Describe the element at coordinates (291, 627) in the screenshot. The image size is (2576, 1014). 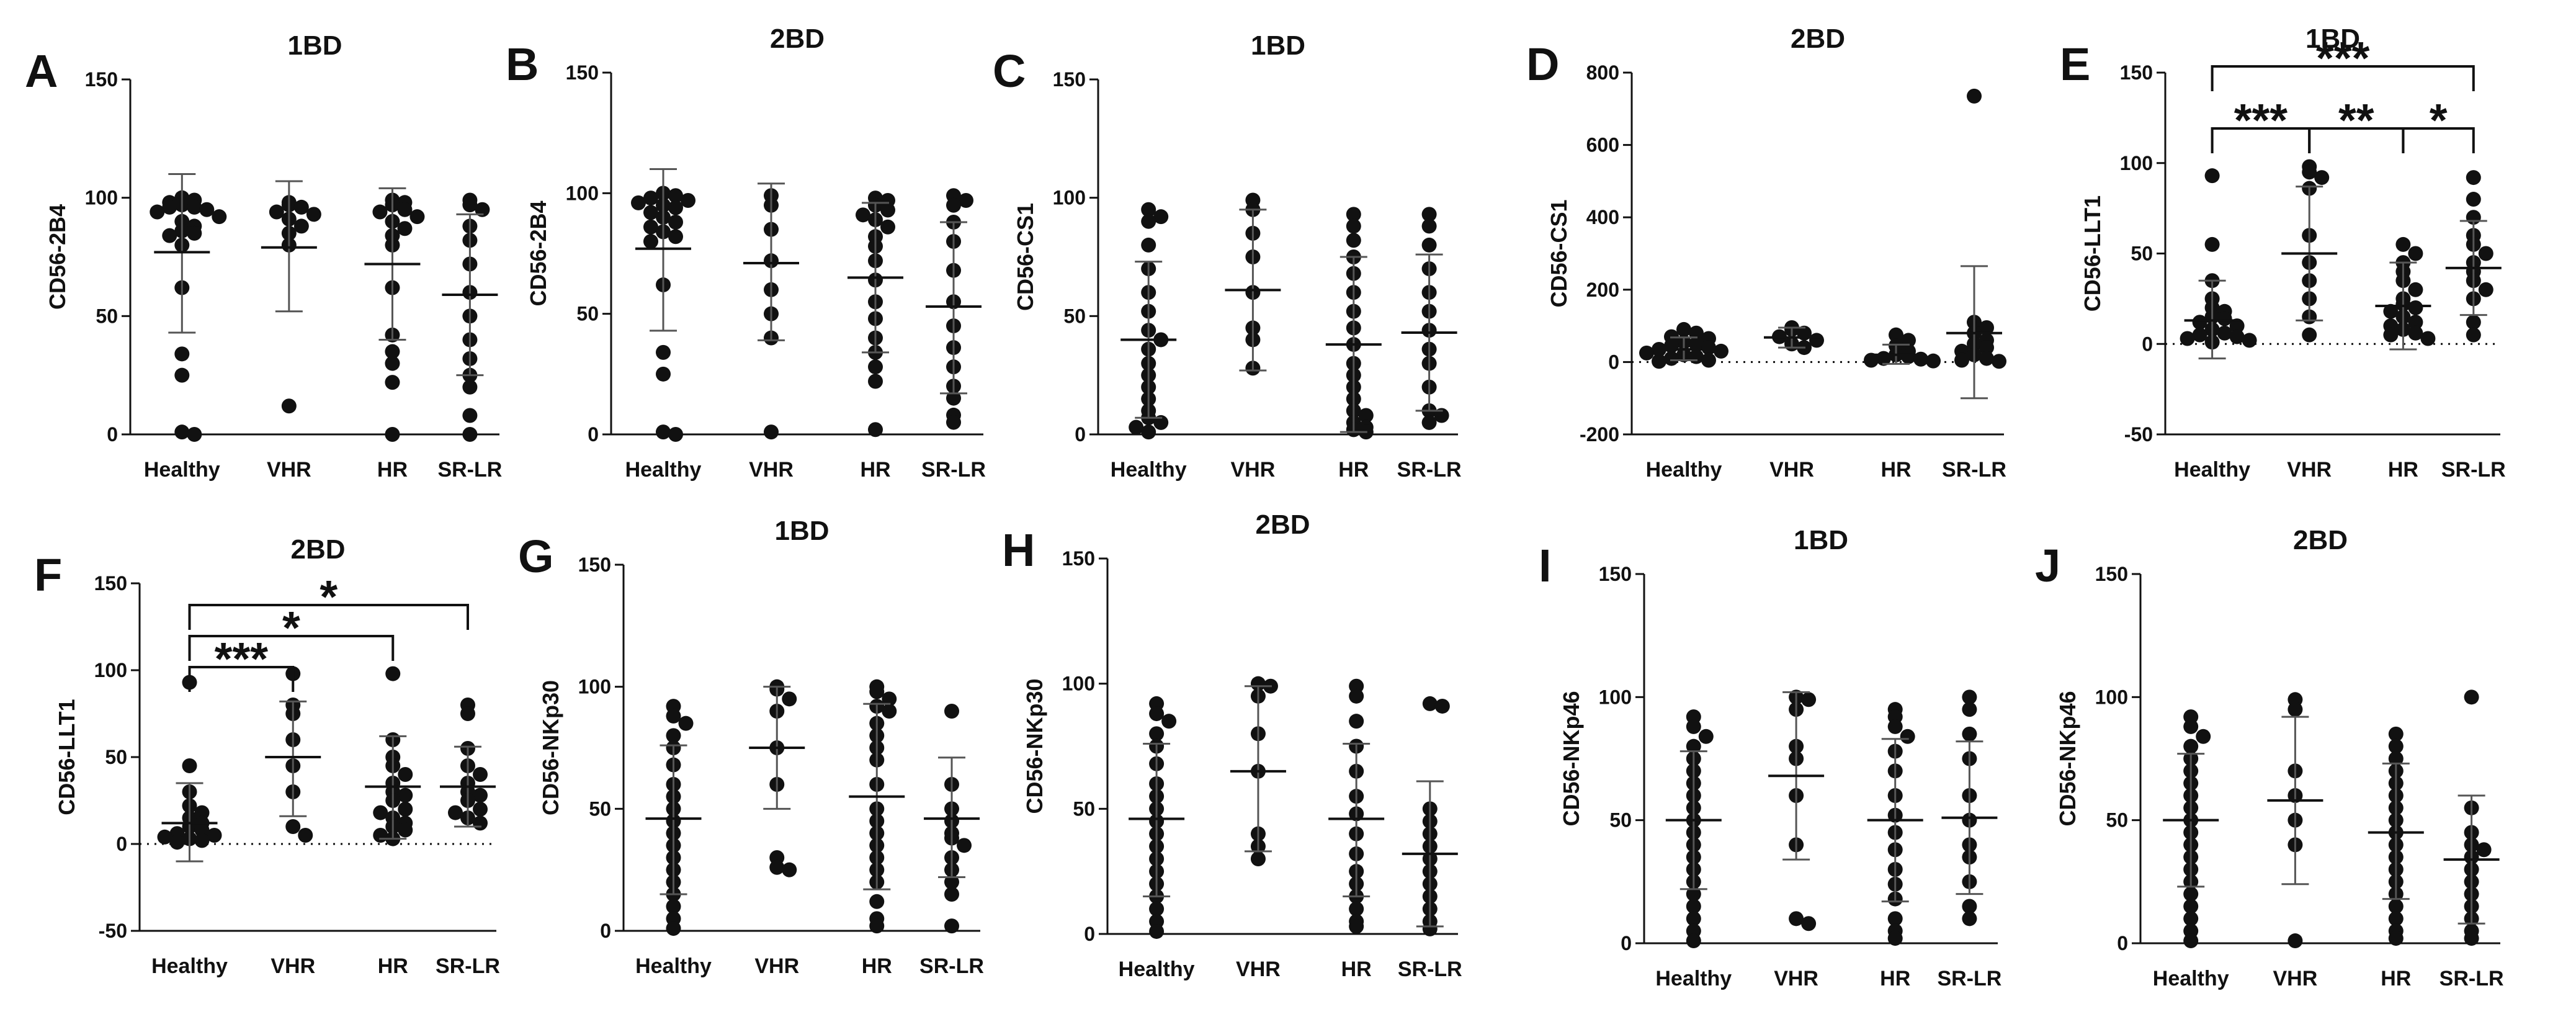
I see `significance-stars: *` at that location.